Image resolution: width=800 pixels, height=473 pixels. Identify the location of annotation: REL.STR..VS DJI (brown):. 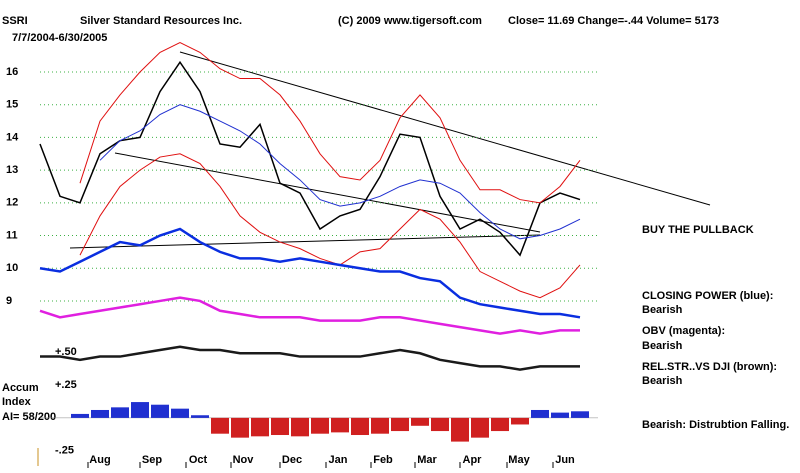
(709, 367).